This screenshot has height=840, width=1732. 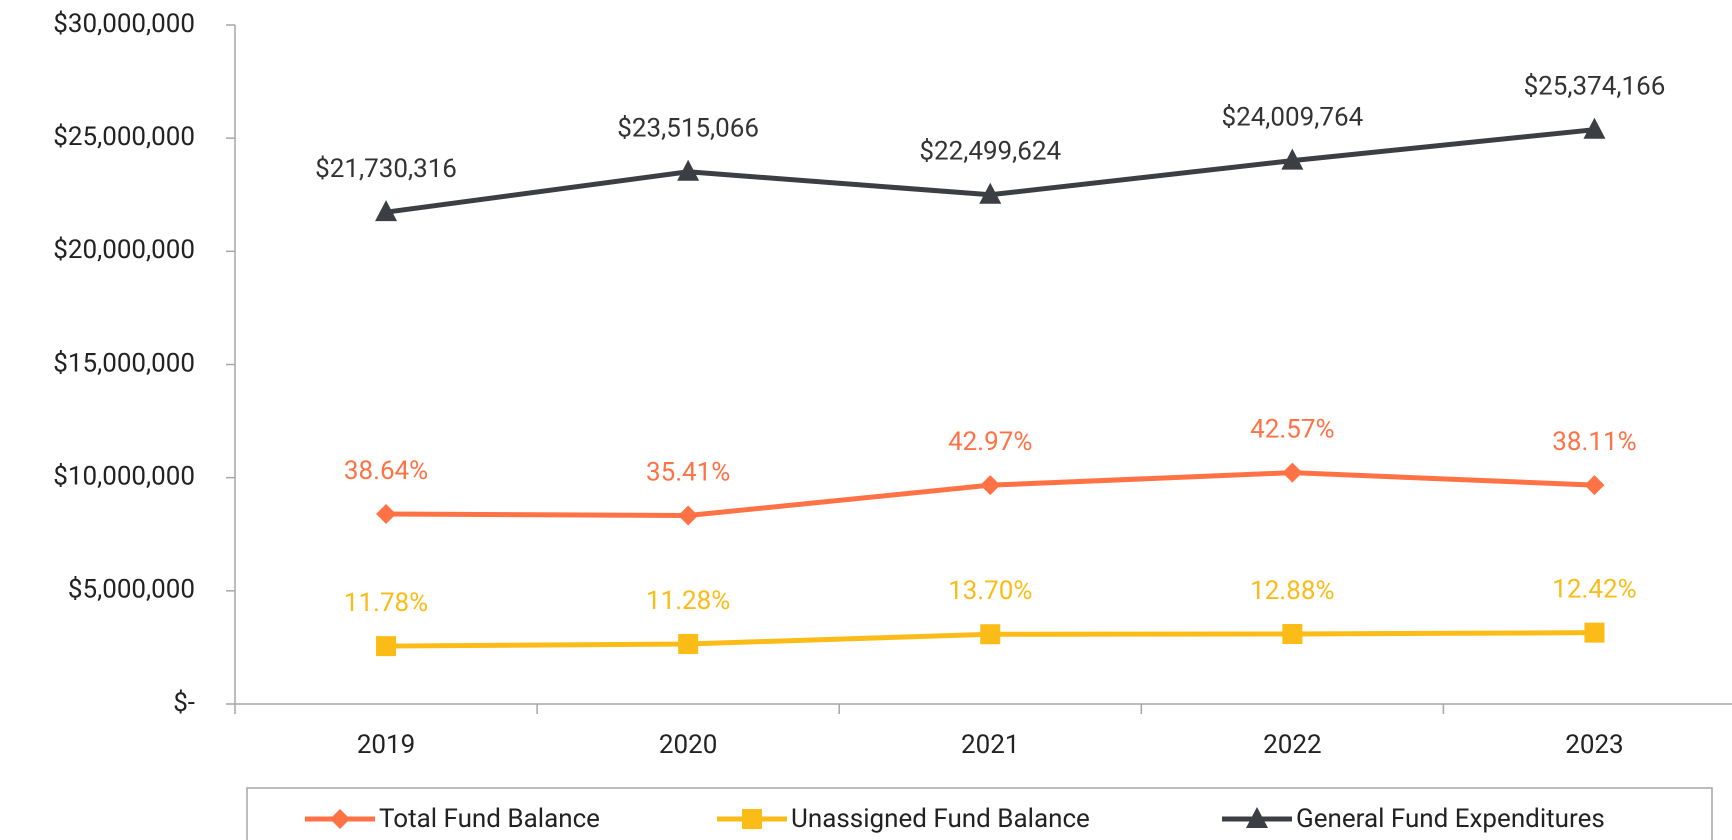 I want to click on data-label: 42.97%, so click(x=990, y=442).